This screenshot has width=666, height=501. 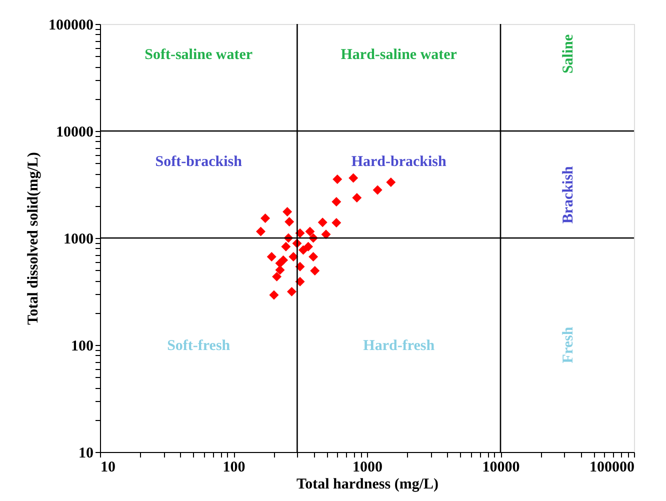 What do you see at coordinates (568, 345) in the screenshot?
I see `annotation: Fresh` at bounding box center [568, 345].